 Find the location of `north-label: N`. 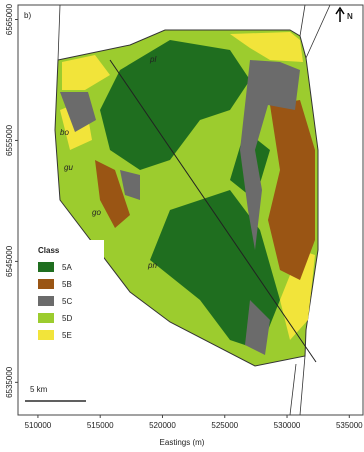

north-label: N is located at coordinates (350, 16).